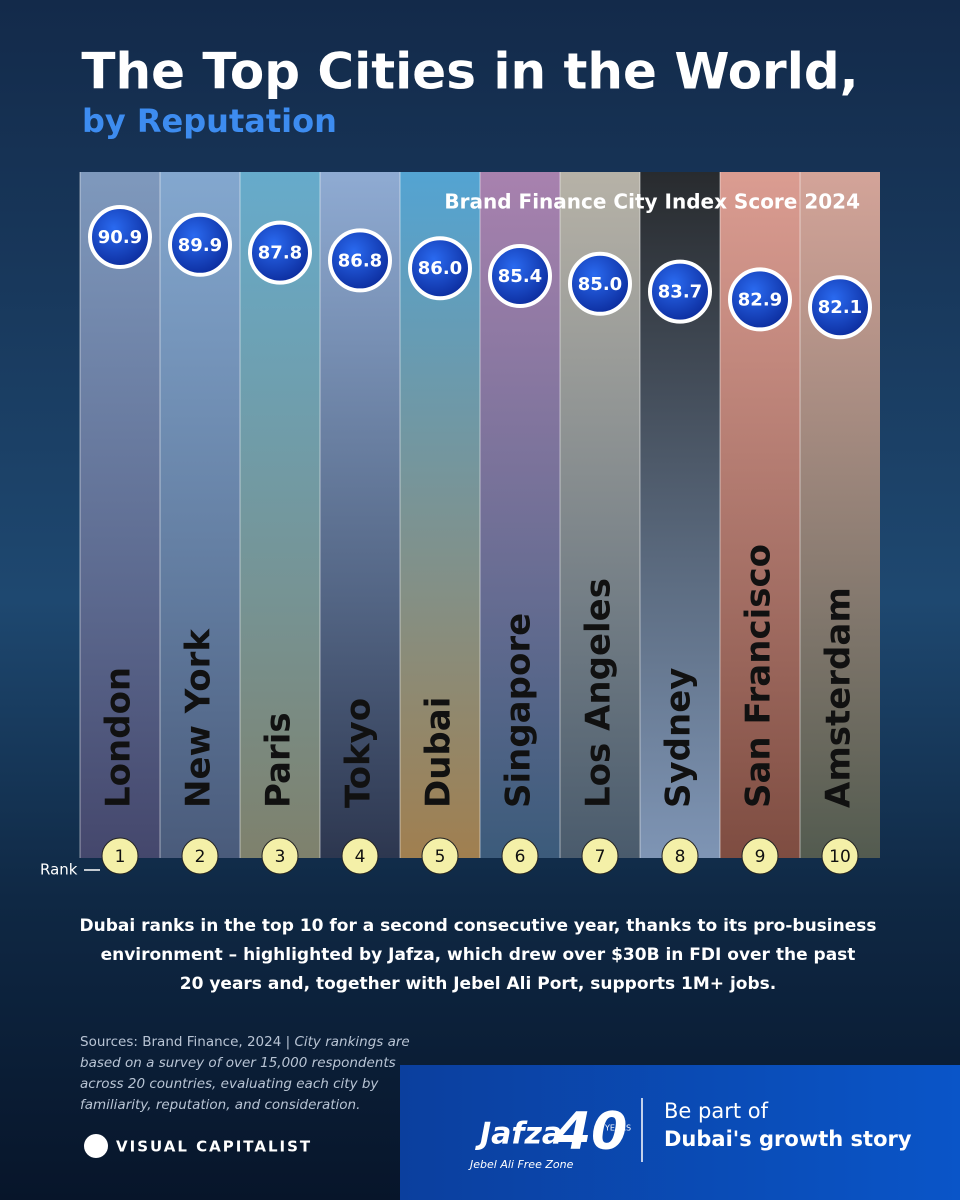  I want to click on score: 82.9, so click(760, 299).